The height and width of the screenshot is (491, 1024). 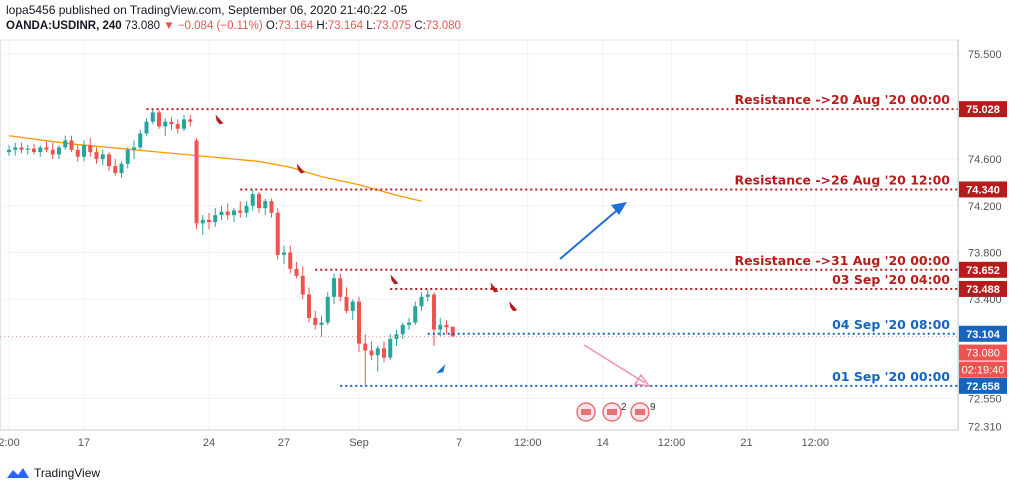 What do you see at coordinates (843, 260) in the screenshot?
I see `level-label: Resistance ->31 Aug '20 00:00` at bounding box center [843, 260].